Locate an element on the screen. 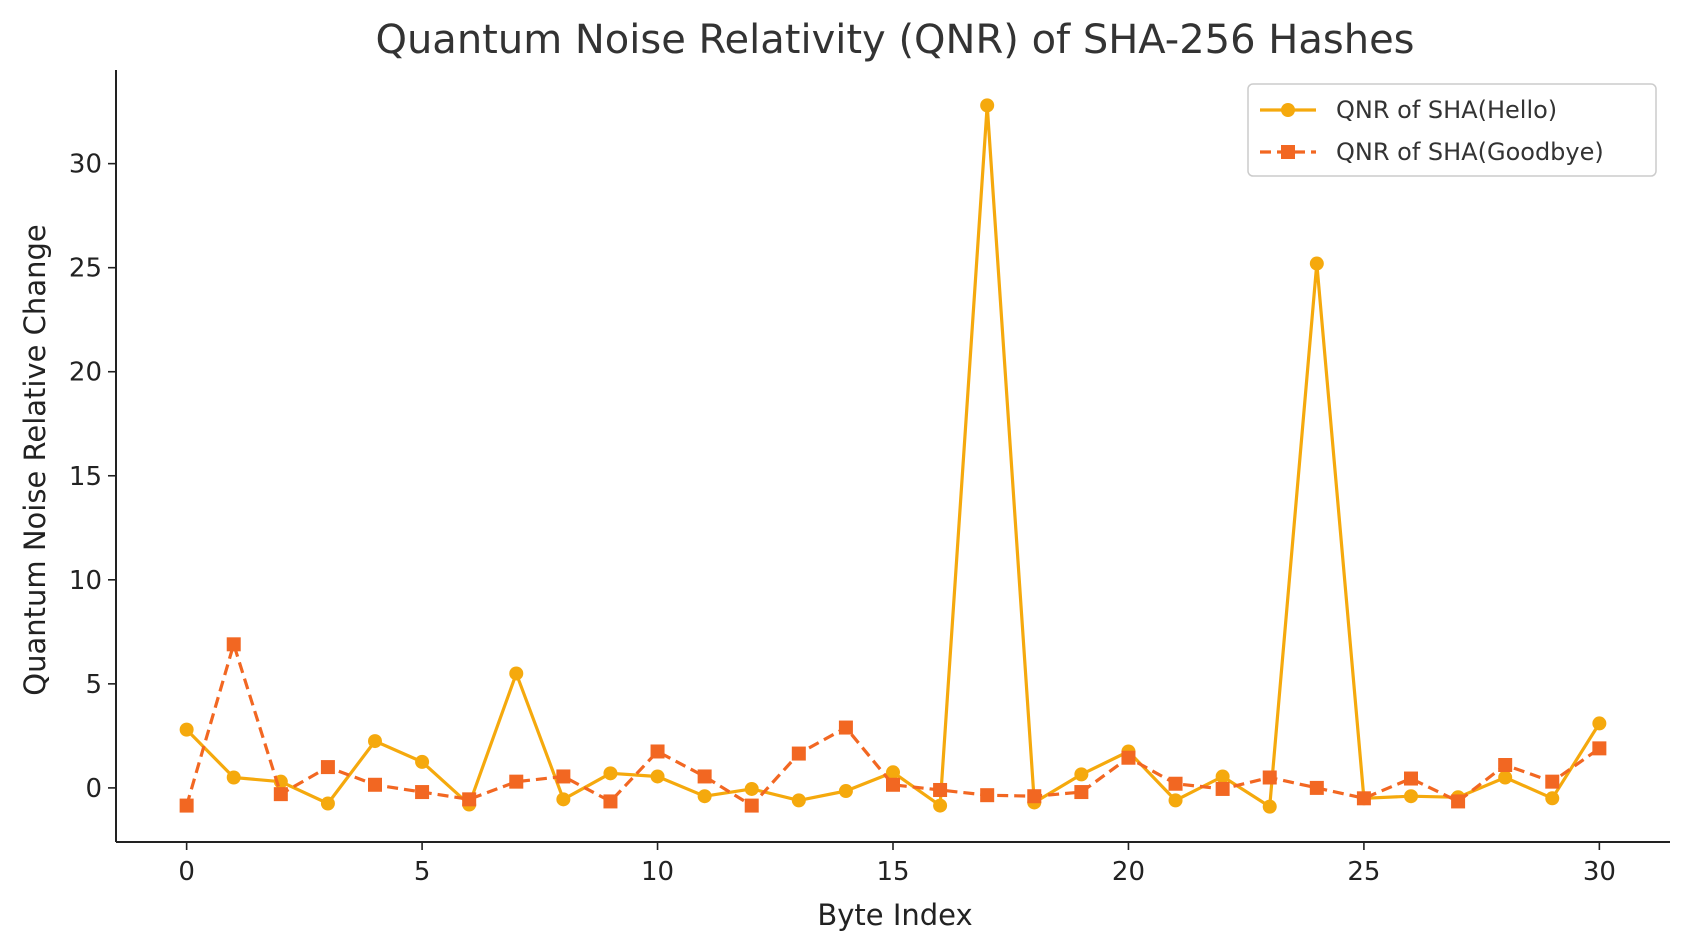 This screenshot has width=1686, height=947. y-tick-label: 15 is located at coordinates (85, 477).